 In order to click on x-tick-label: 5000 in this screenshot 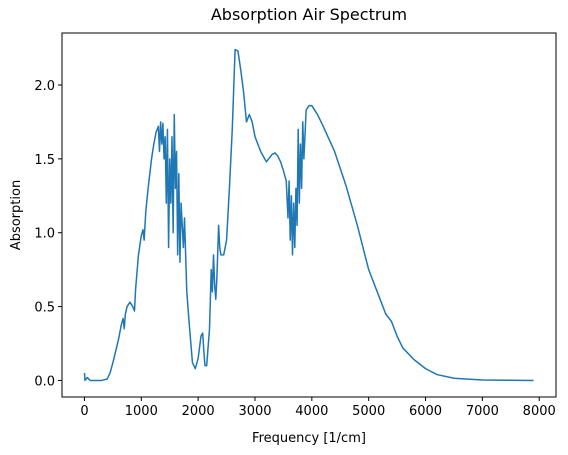, I will do `click(368, 411)`.